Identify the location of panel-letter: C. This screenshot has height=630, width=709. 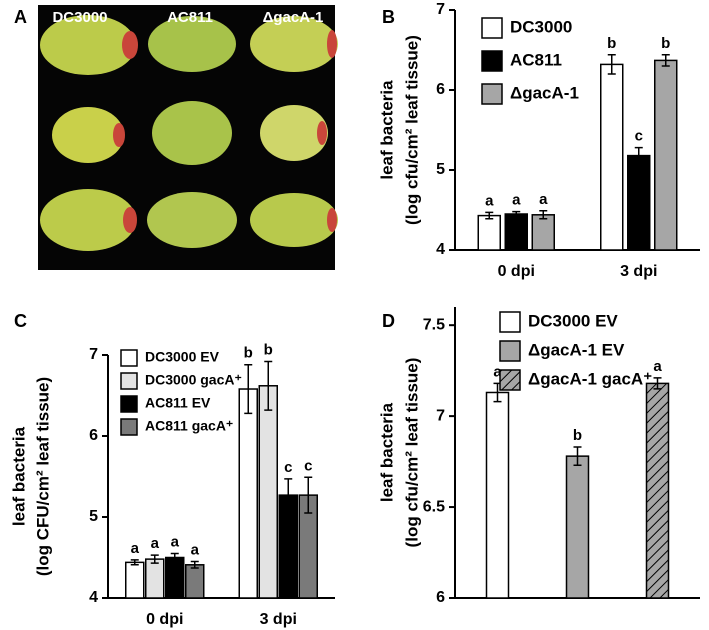
(20, 321).